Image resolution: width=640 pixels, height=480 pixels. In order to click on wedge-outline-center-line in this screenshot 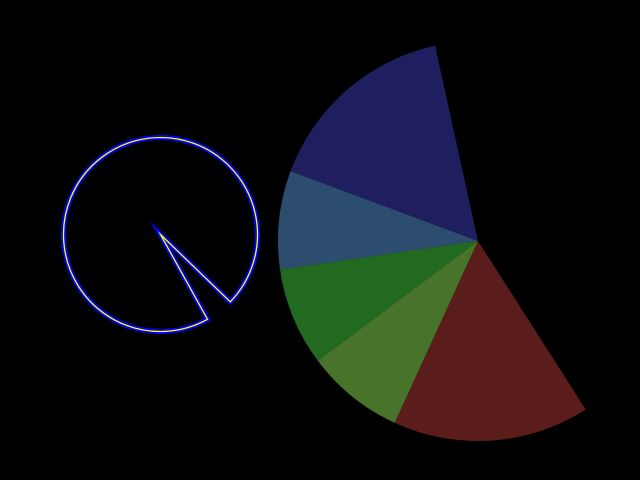, I will do `click(160, 234)`.